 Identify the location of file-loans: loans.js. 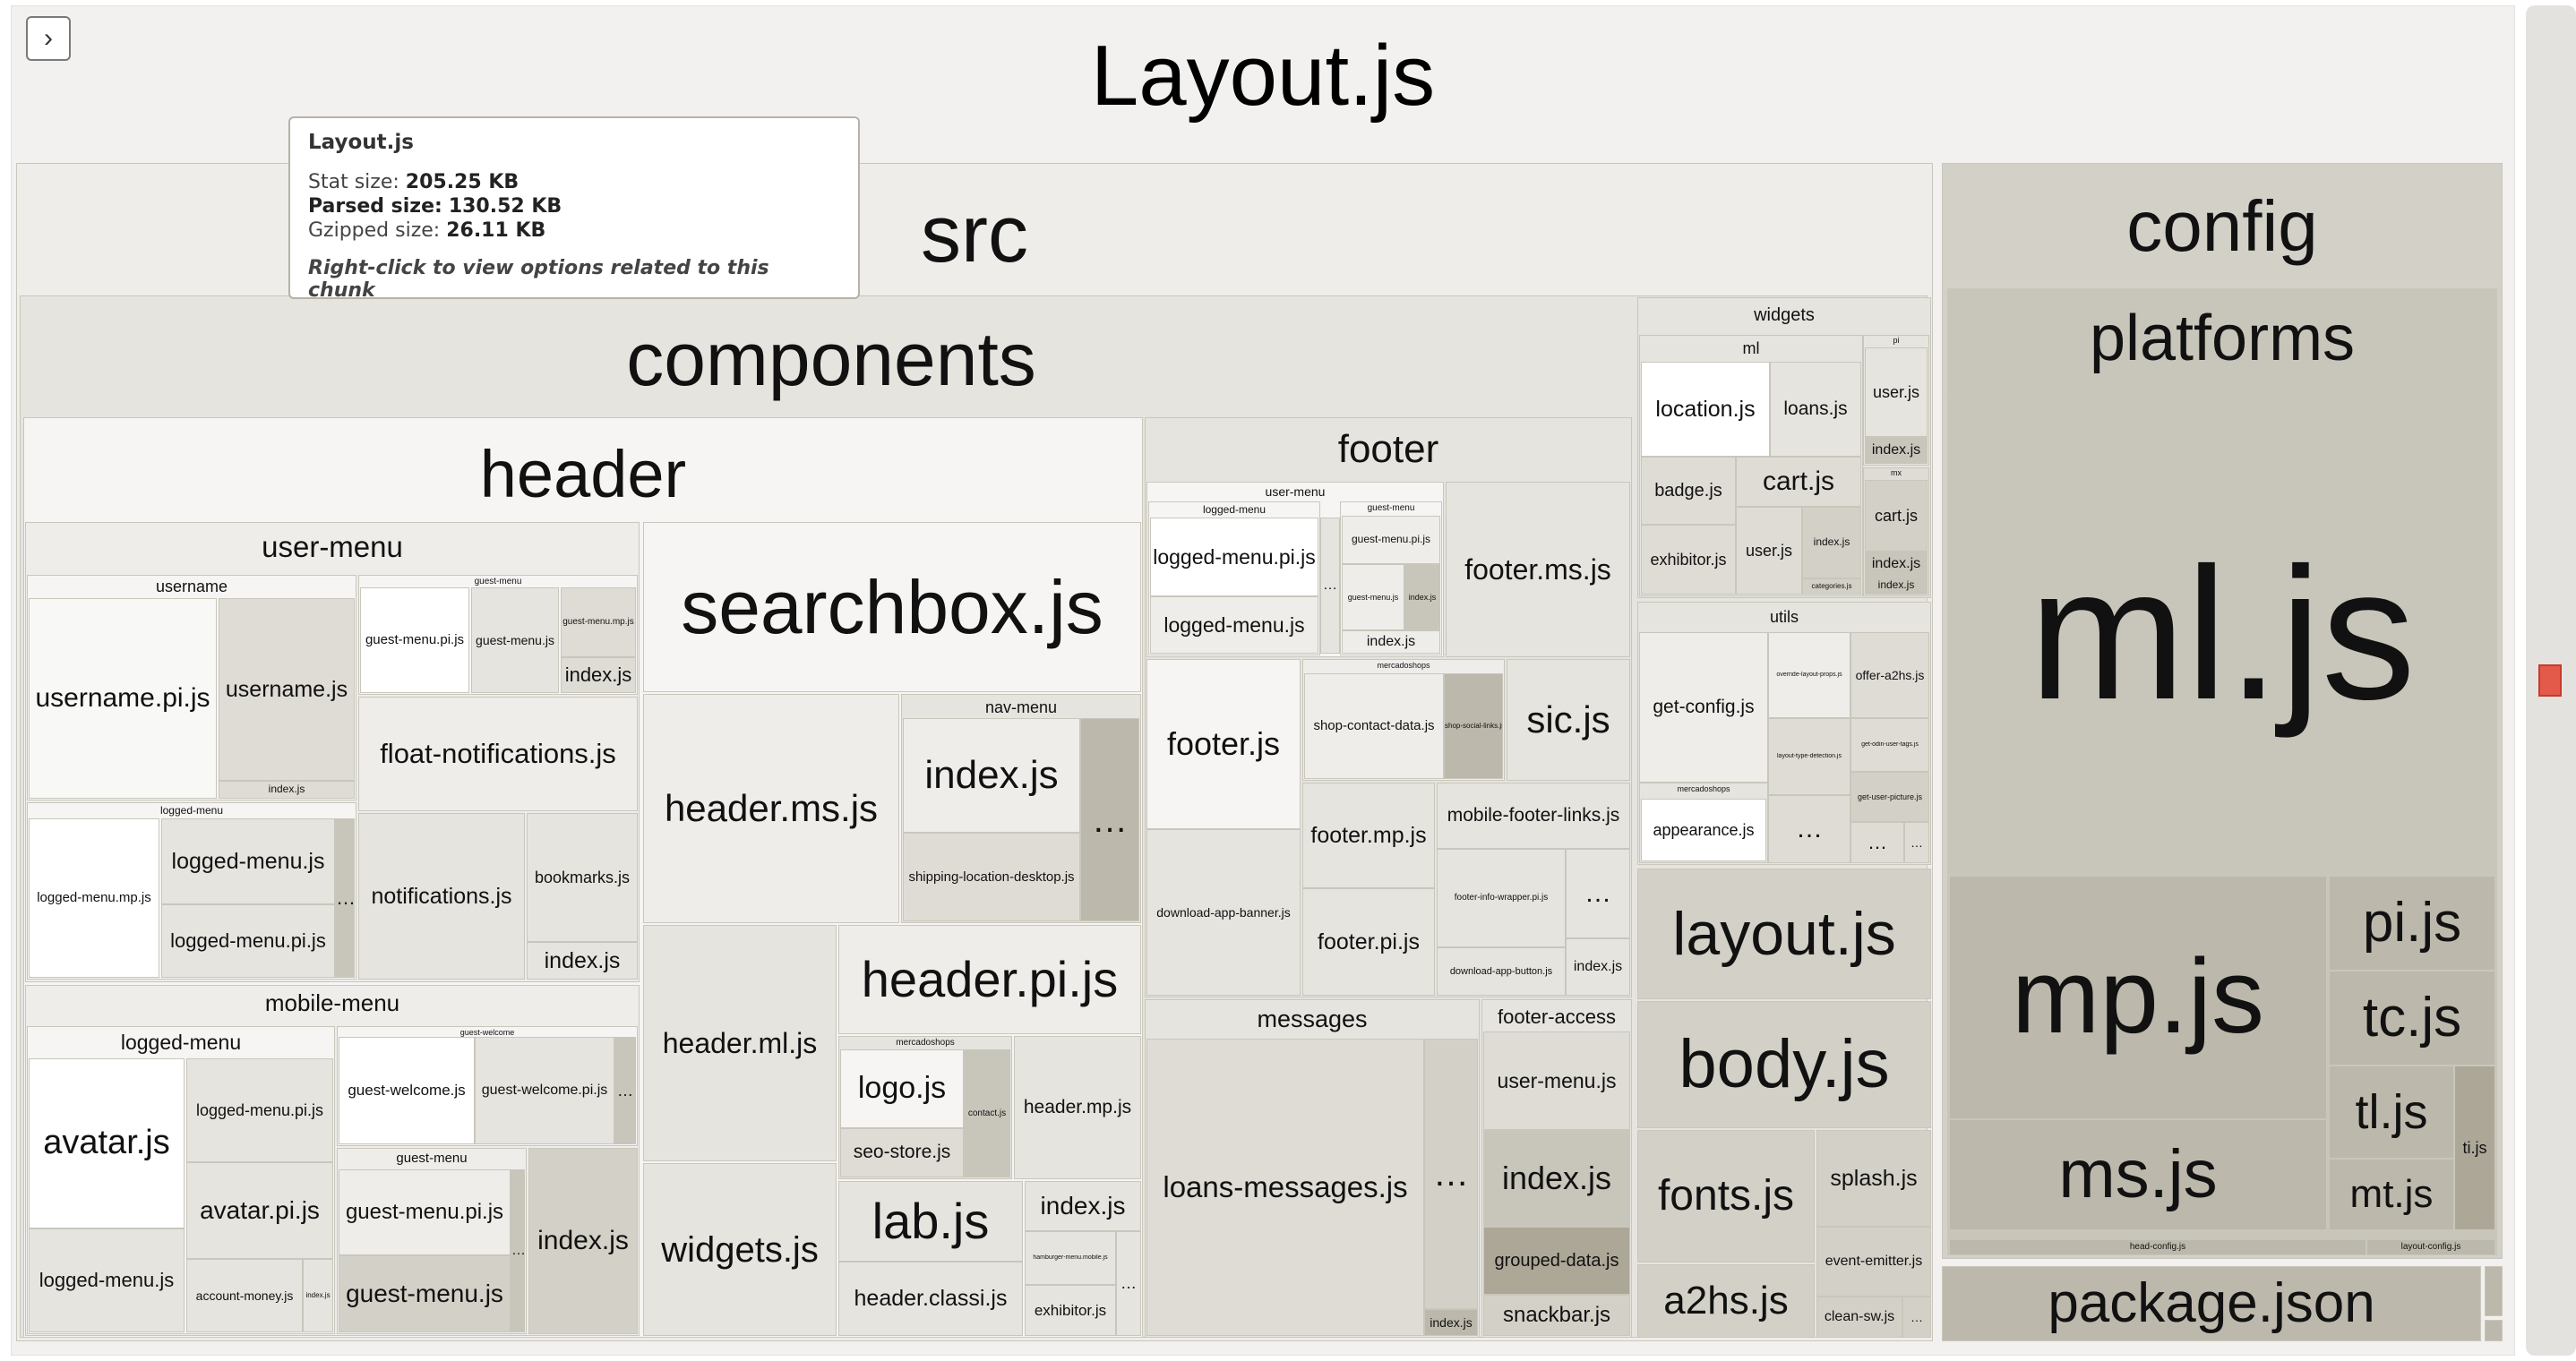
(1815, 409).